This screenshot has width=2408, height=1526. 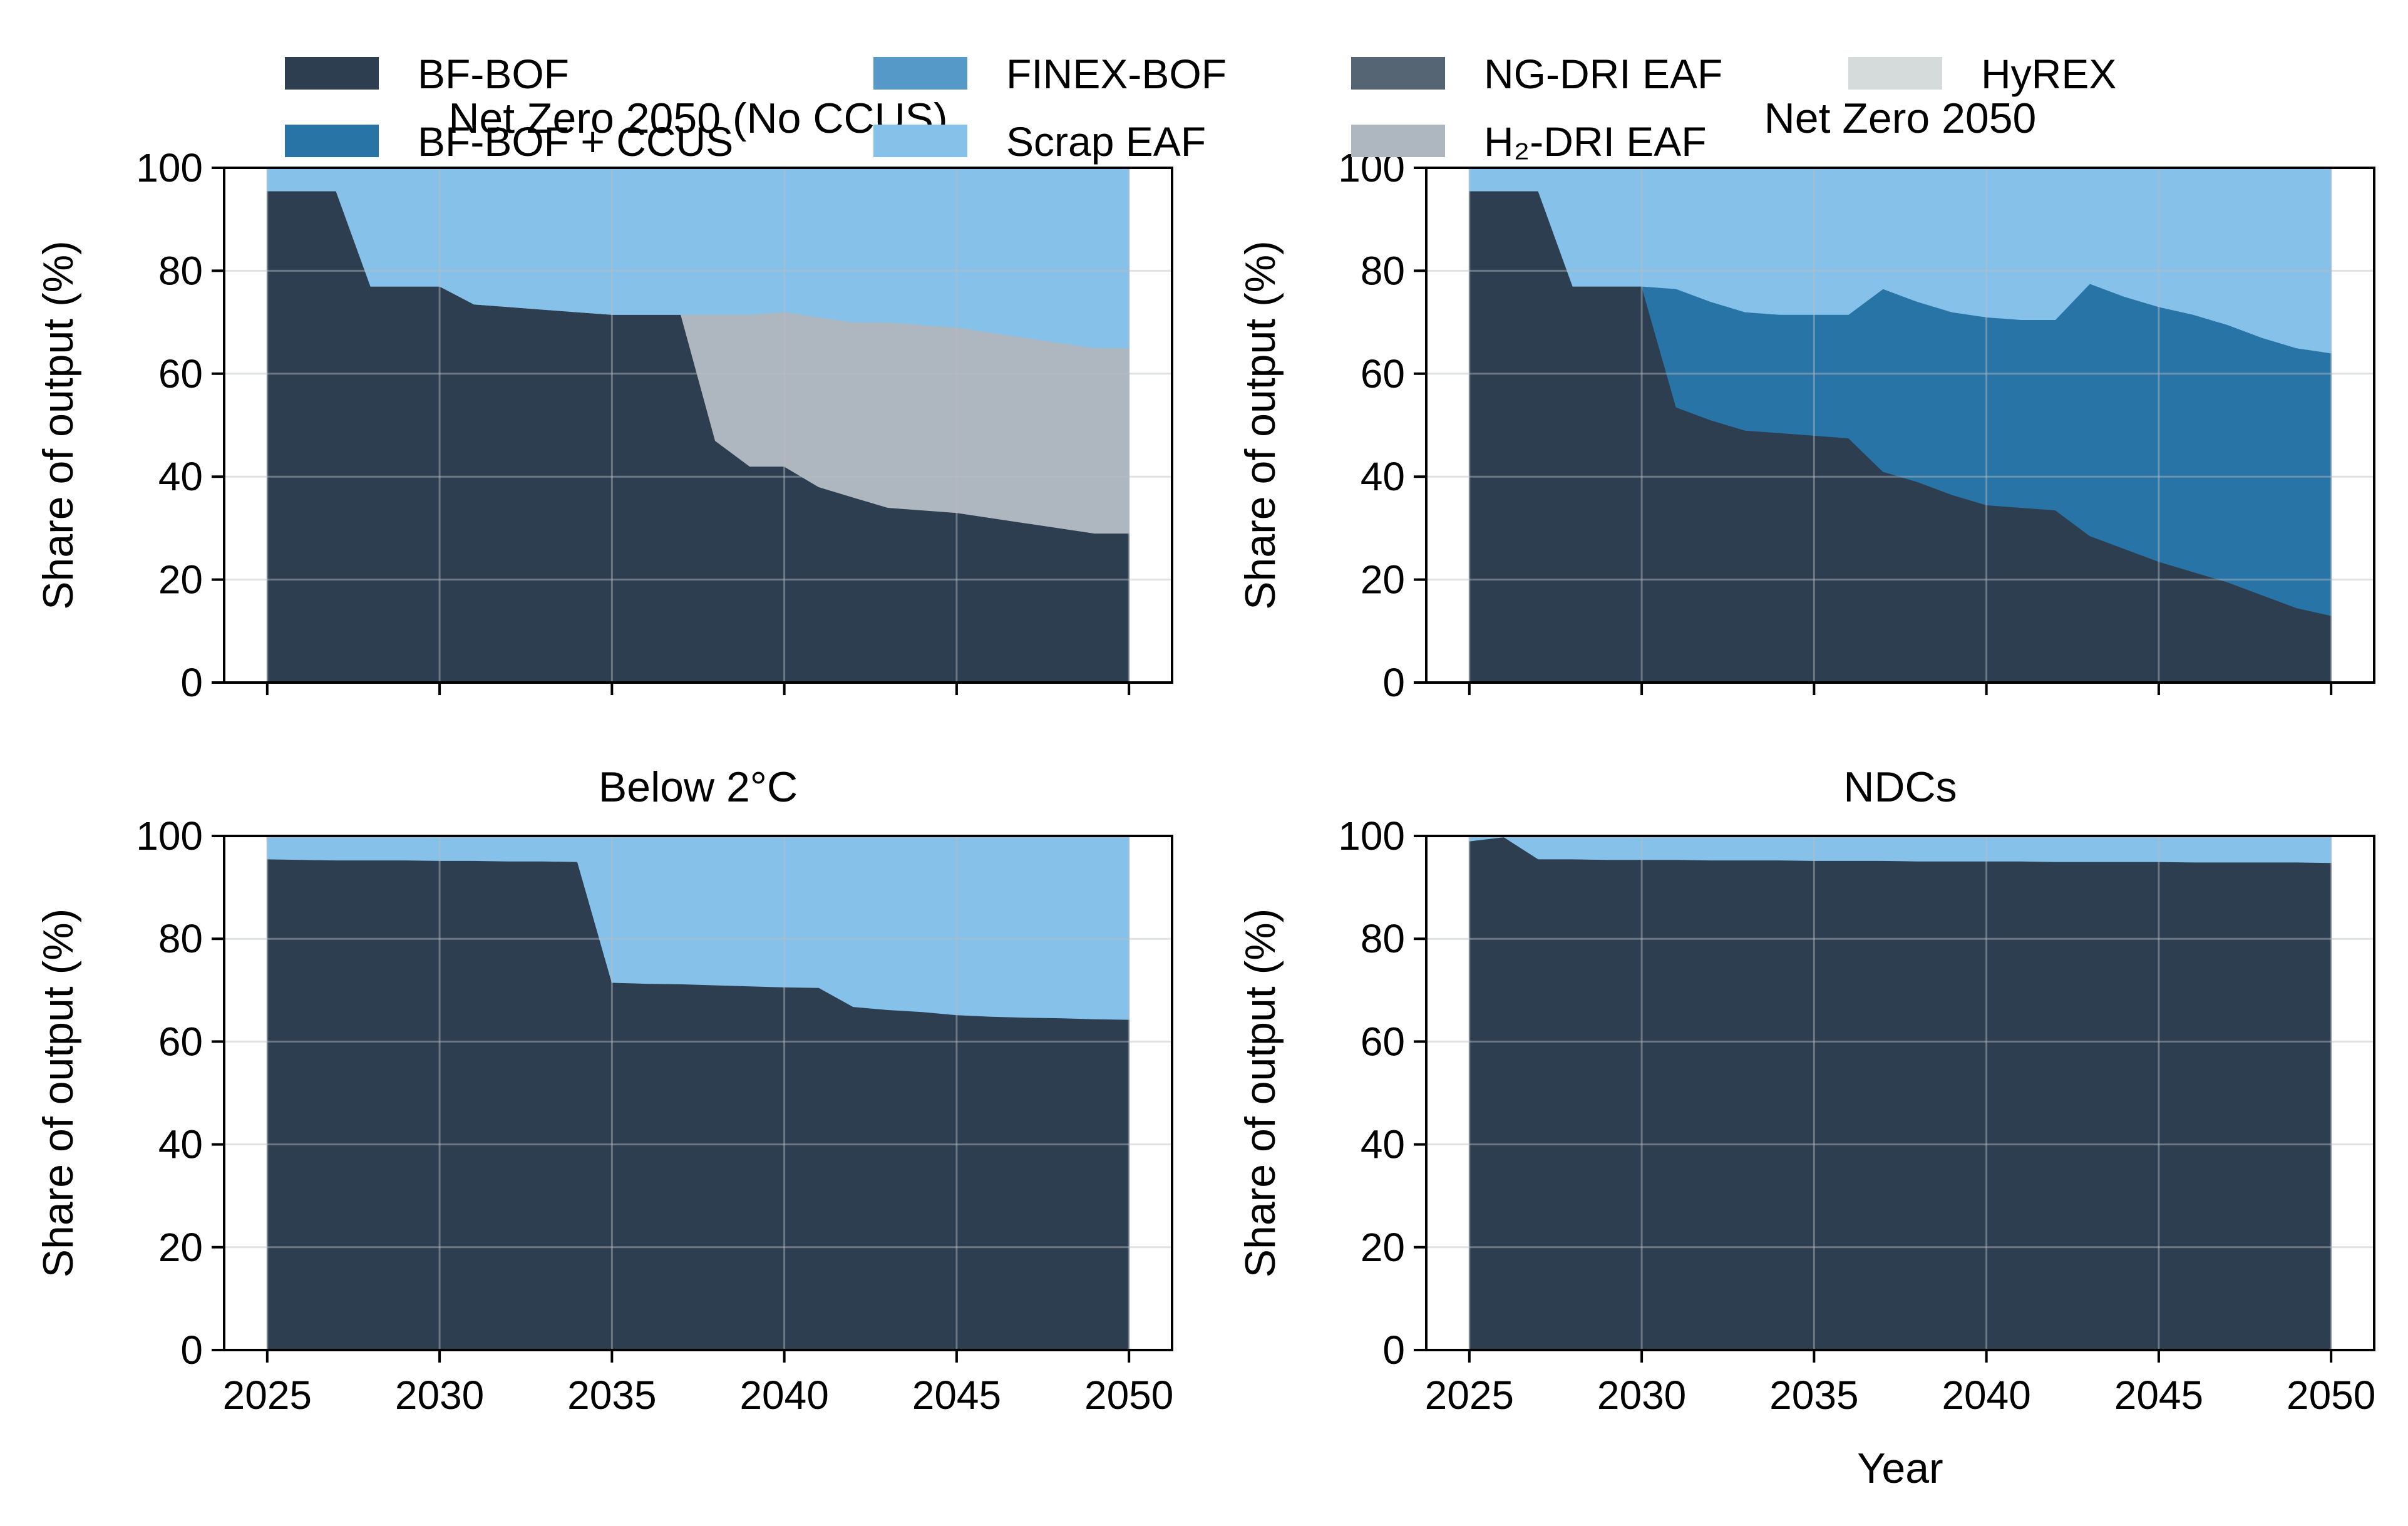 What do you see at coordinates (1900, 1469) in the screenshot?
I see `x-axis-label: Year` at bounding box center [1900, 1469].